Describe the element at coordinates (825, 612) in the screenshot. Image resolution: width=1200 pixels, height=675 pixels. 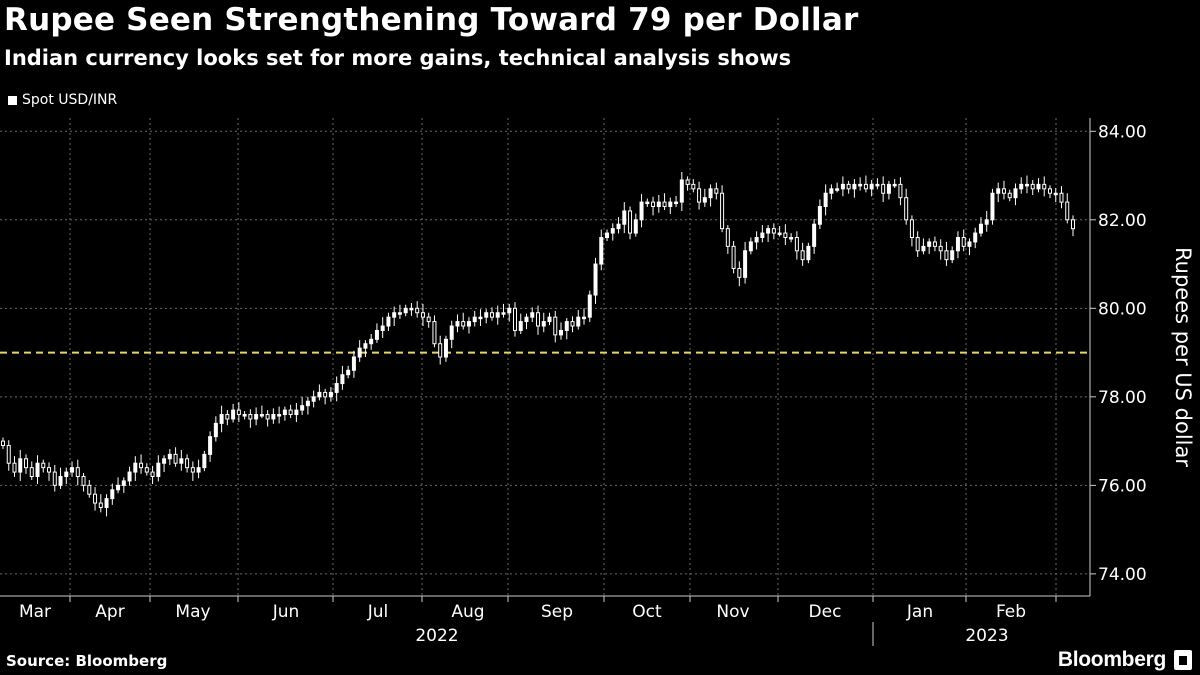
I see `x-tick-label: Dec` at that location.